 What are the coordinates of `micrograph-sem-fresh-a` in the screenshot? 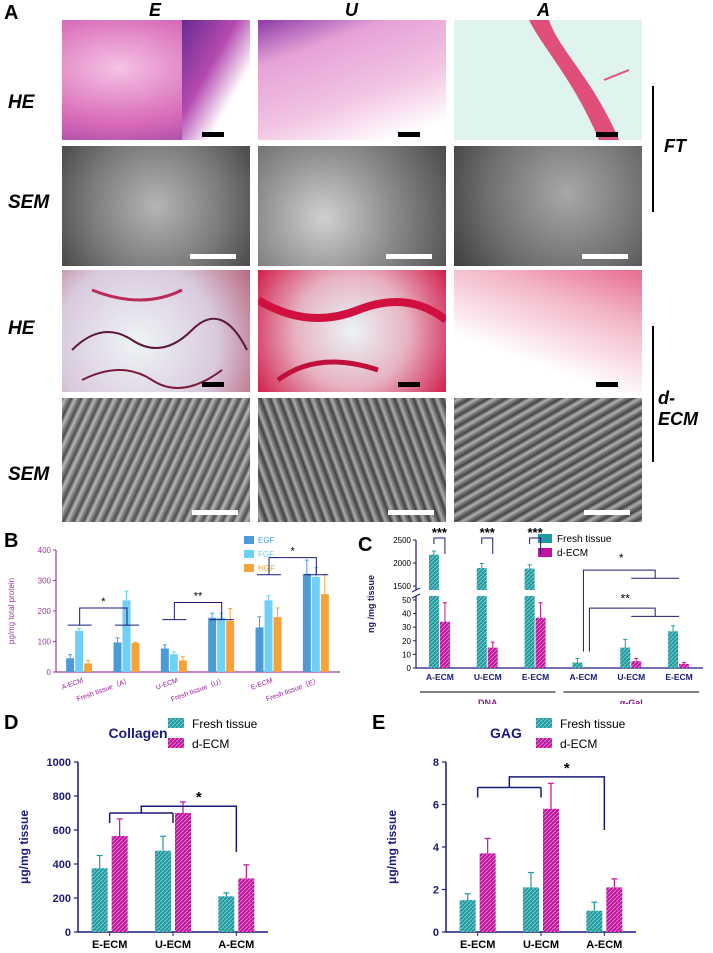 It's located at (548, 206).